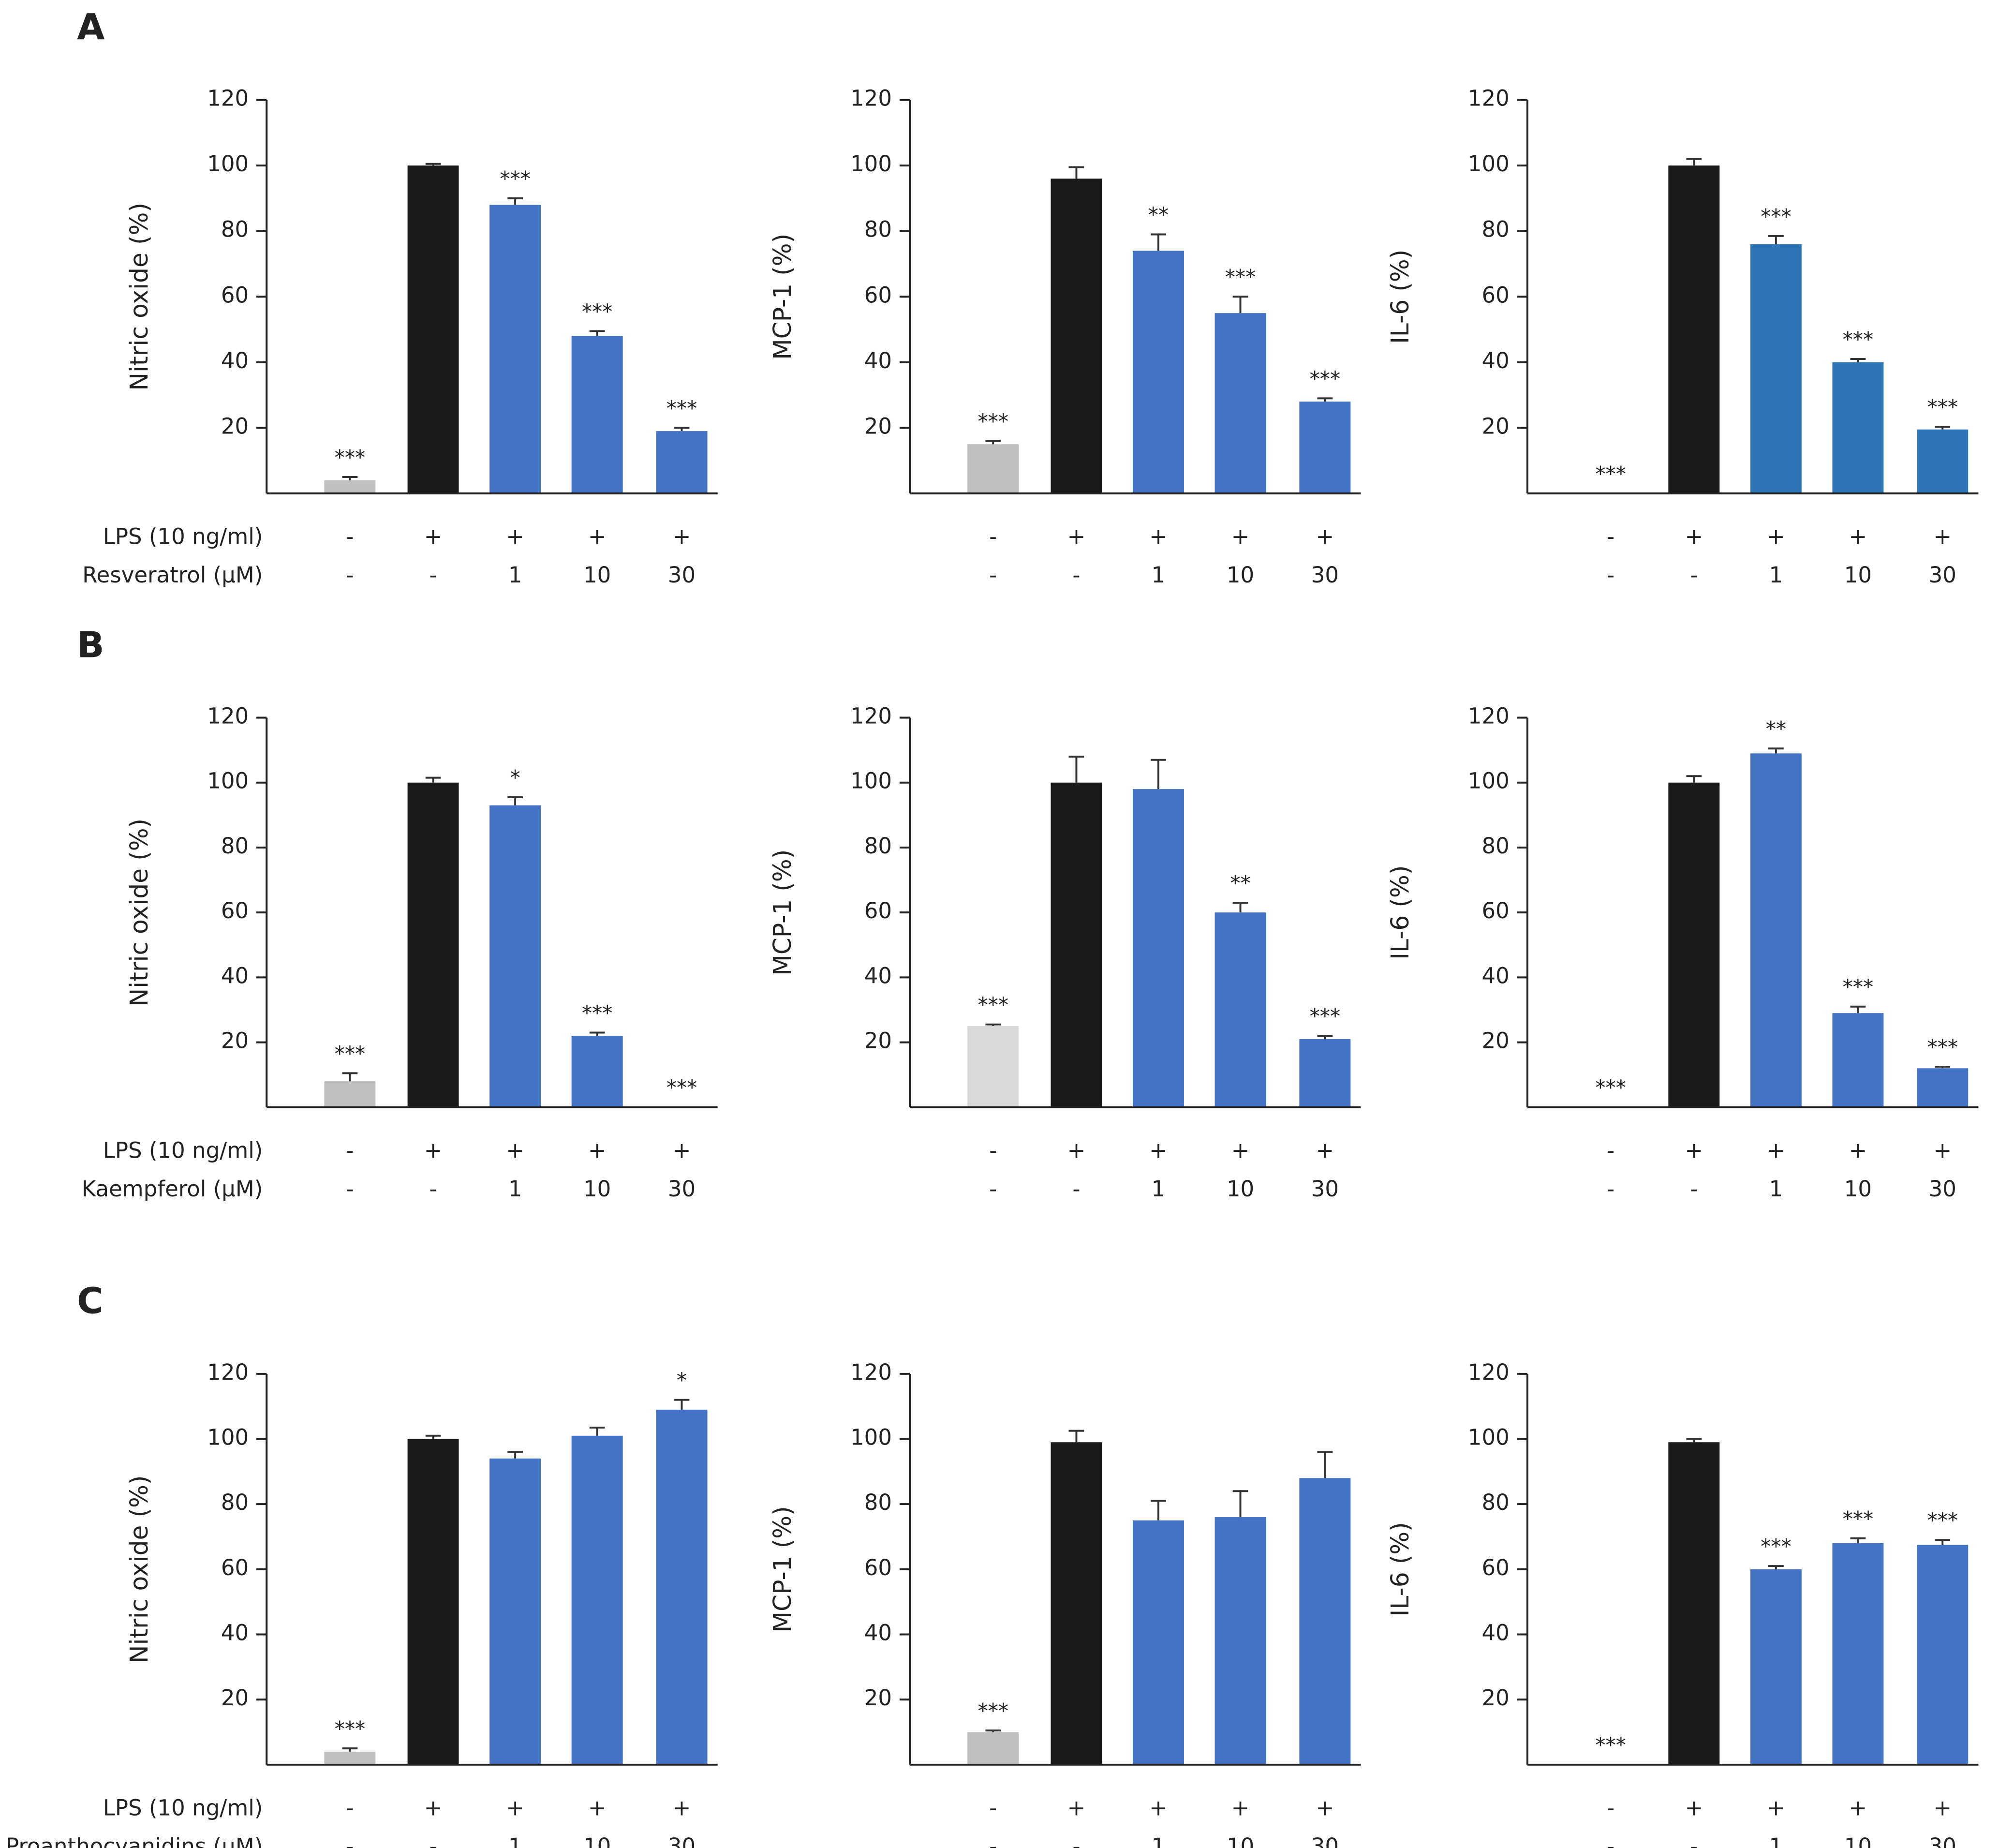 The image size is (1999, 1848). Describe the element at coordinates (172, 575) in the screenshot. I see `row-label: Resveratrol (μM)` at that location.